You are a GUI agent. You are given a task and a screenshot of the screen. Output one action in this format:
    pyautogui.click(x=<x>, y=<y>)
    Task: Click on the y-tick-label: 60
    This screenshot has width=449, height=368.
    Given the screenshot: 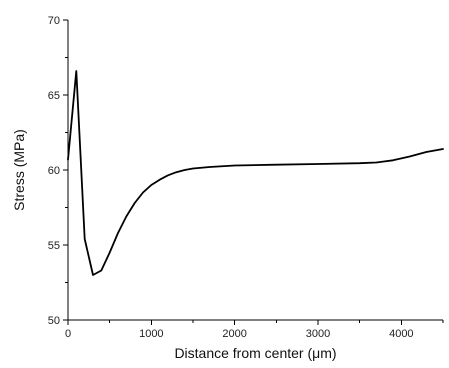 What is the action you would take?
    pyautogui.click(x=54, y=171)
    